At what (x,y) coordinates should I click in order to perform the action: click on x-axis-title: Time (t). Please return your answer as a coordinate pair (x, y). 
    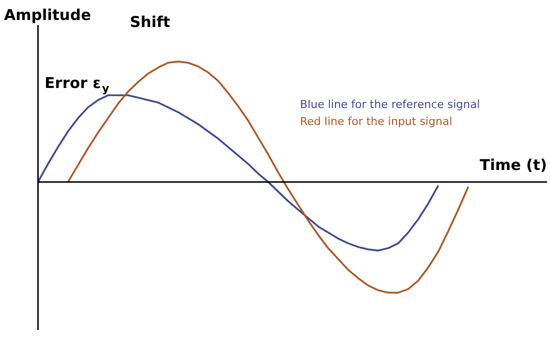
    Looking at the image, I should click on (513, 165).